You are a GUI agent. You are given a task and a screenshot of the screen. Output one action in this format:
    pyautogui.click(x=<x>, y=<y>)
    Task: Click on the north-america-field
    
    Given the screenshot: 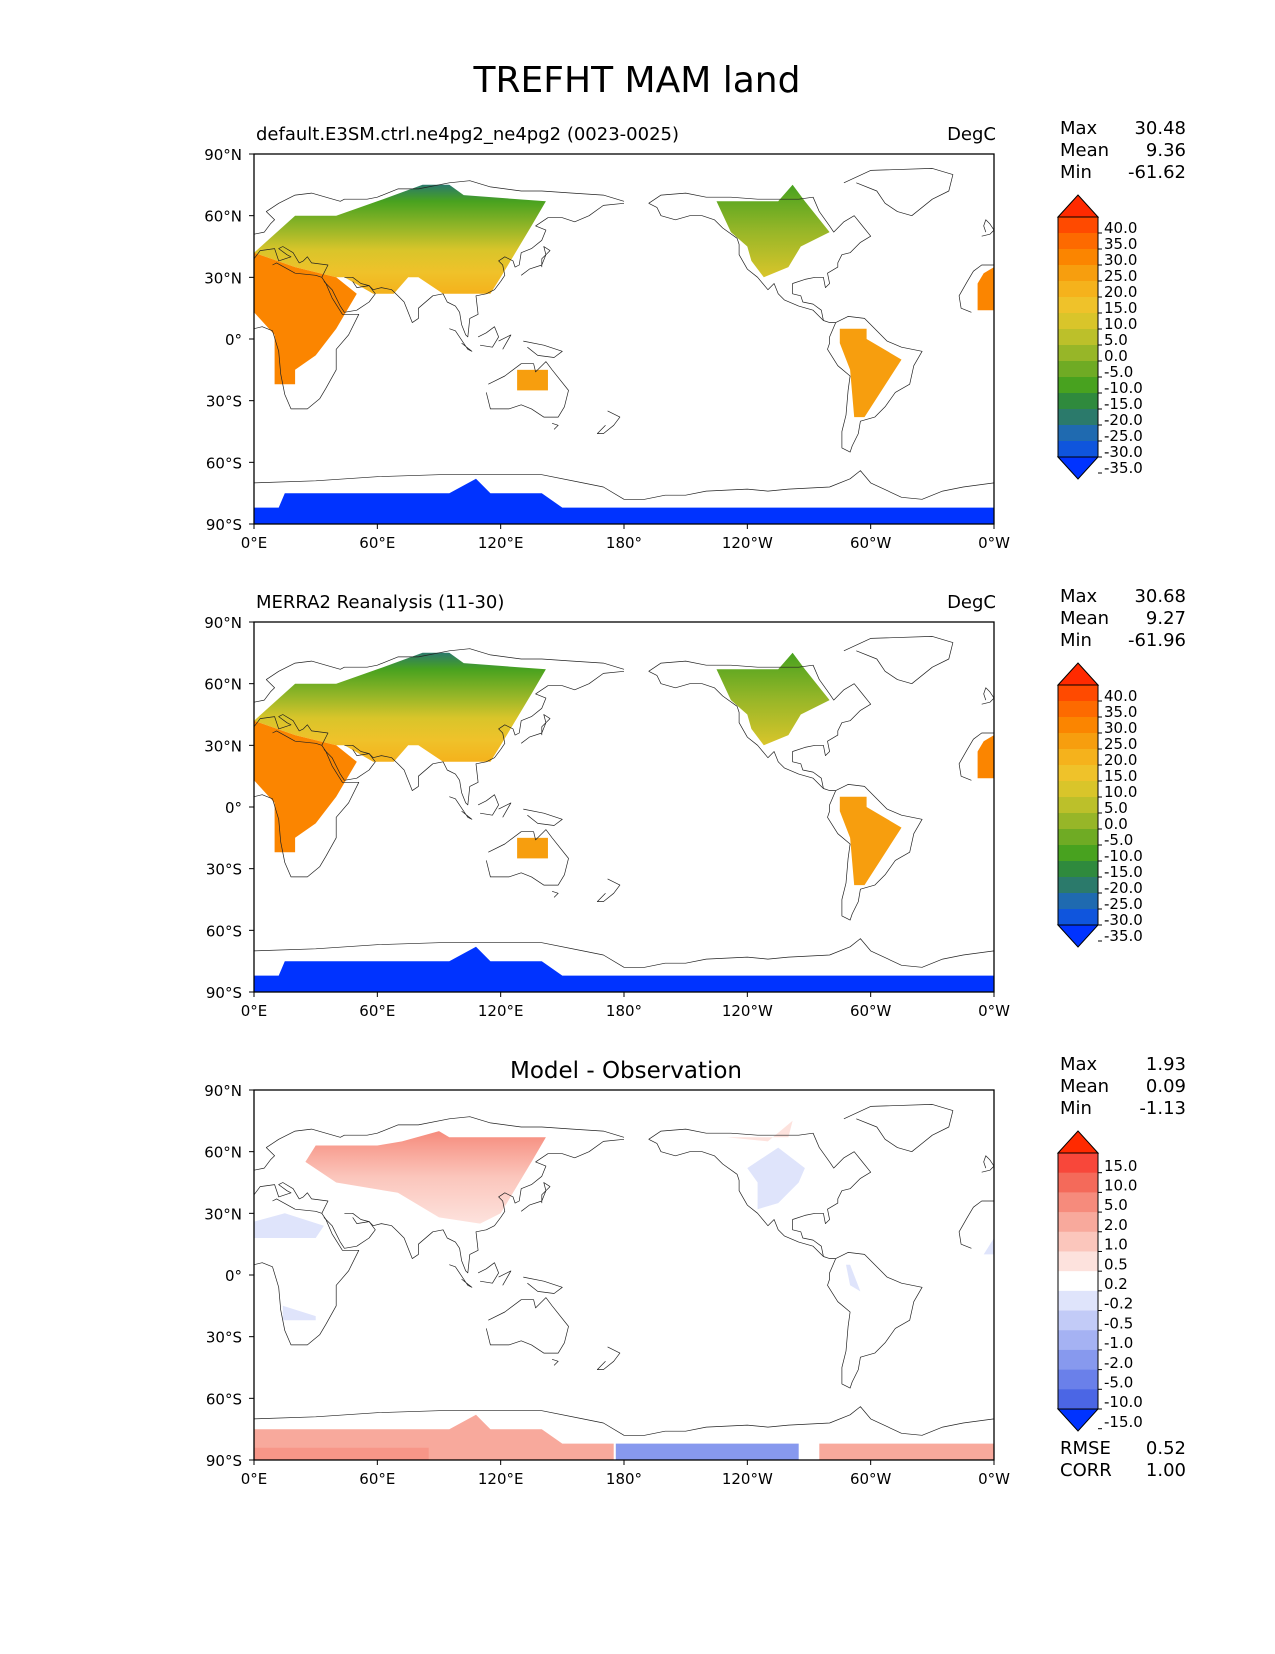 What is the action you would take?
    pyautogui.click(x=773, y=699)
    